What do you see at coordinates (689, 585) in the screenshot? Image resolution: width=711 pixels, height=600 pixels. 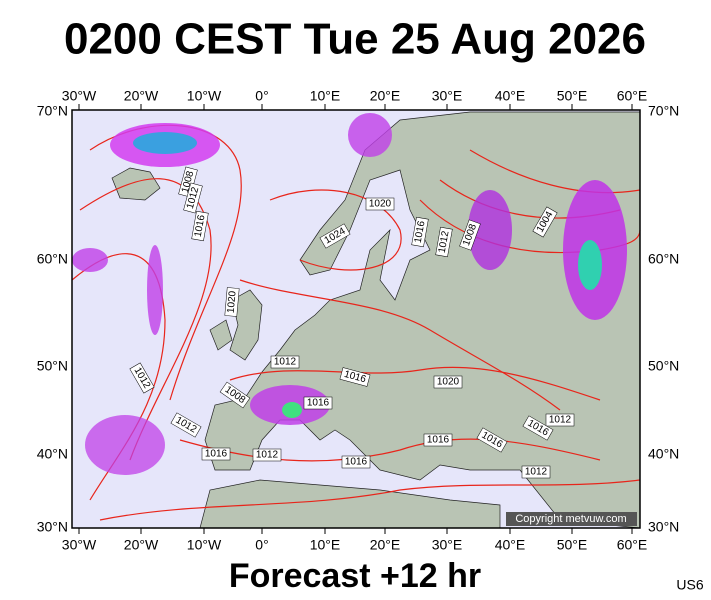 I see `station-code: US6` at bounding box center [689, 585].